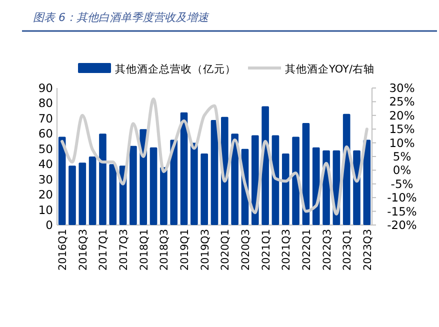 The image size is (439, 327). What do you see at coordinates (402, 129) in the screenshot?
I see `y2-tick-label: 15%` at bounding box center [402, 129].